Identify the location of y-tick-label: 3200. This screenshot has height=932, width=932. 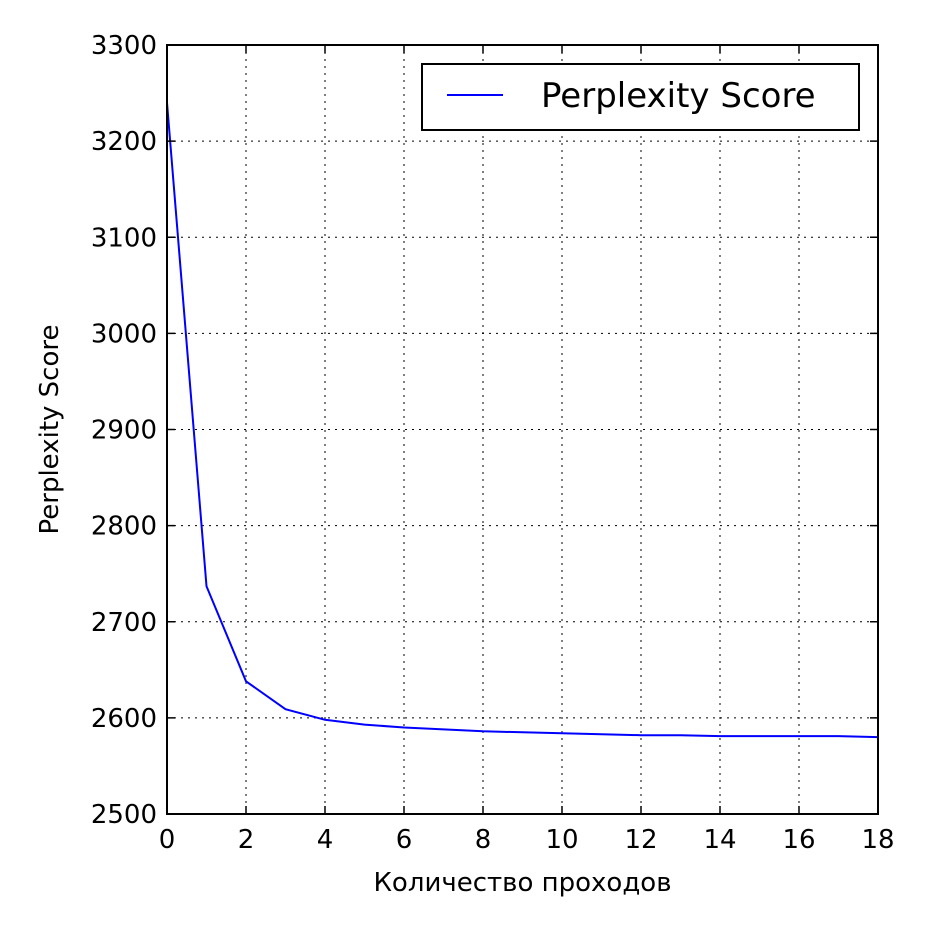
(124, 142).